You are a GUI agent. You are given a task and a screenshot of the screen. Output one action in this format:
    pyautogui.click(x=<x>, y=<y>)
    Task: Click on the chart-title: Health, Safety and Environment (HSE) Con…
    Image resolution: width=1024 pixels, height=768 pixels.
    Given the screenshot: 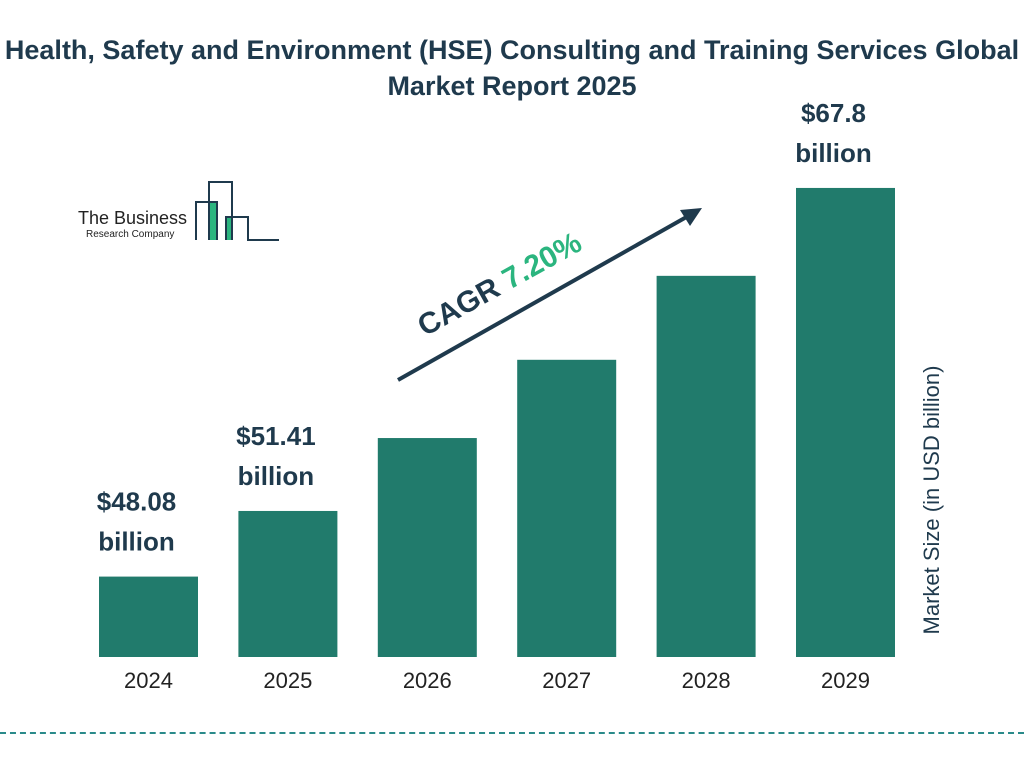 What is the action you would take?
    pyautogui.click(x=512, y=68)
    